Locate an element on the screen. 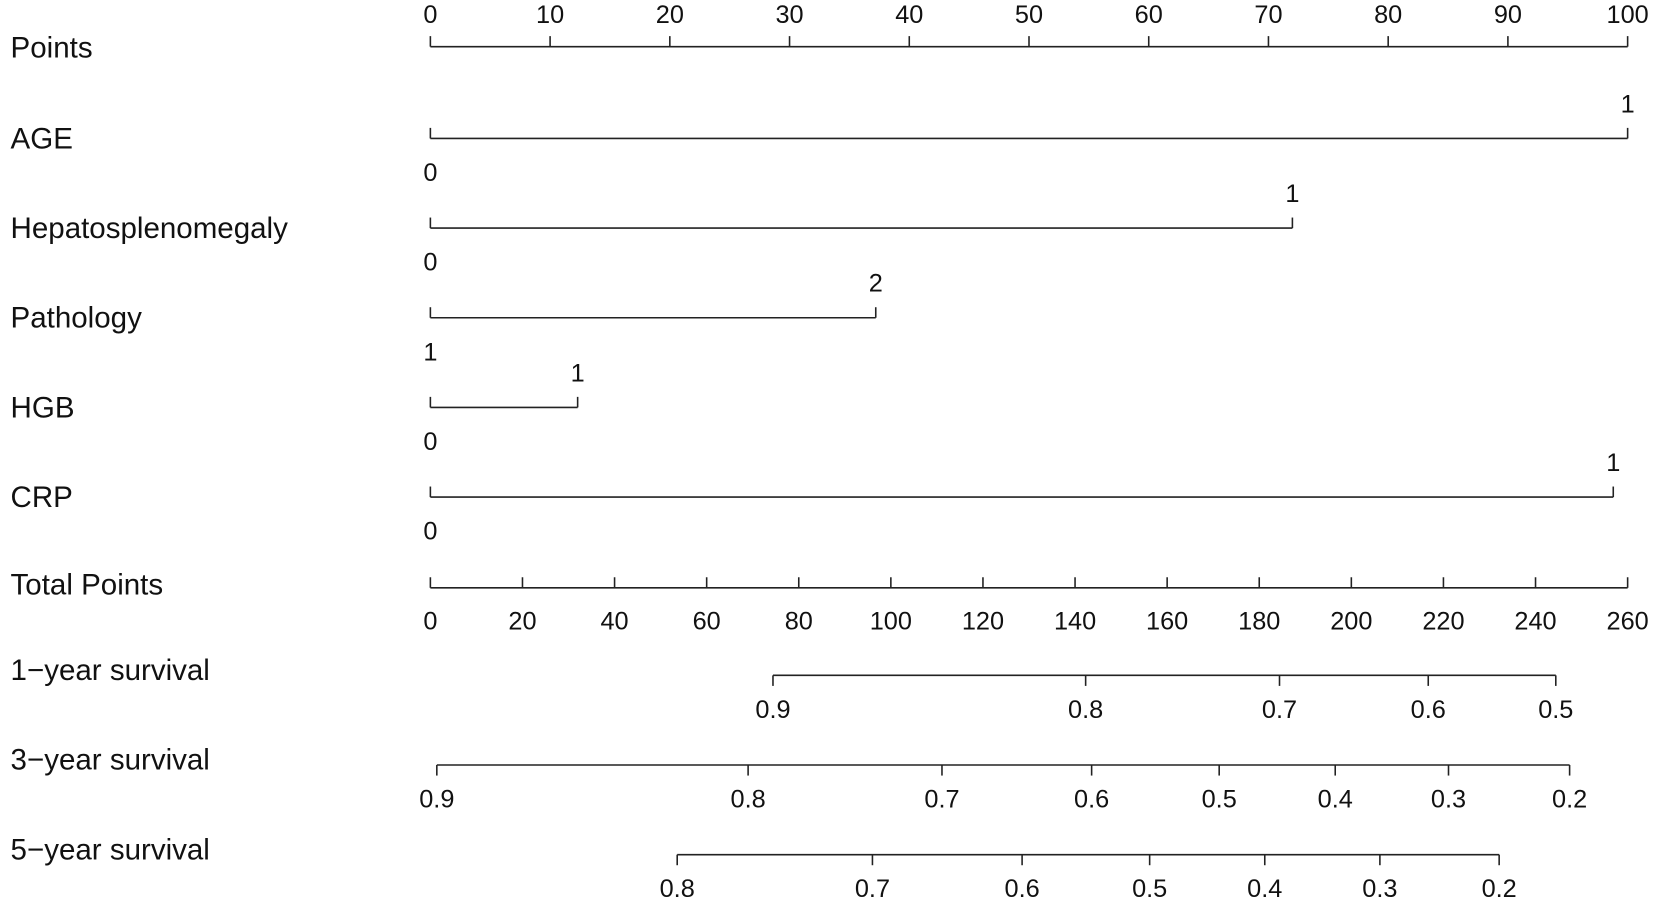  tick-label: 70 is located at coordinates (1268, 15).